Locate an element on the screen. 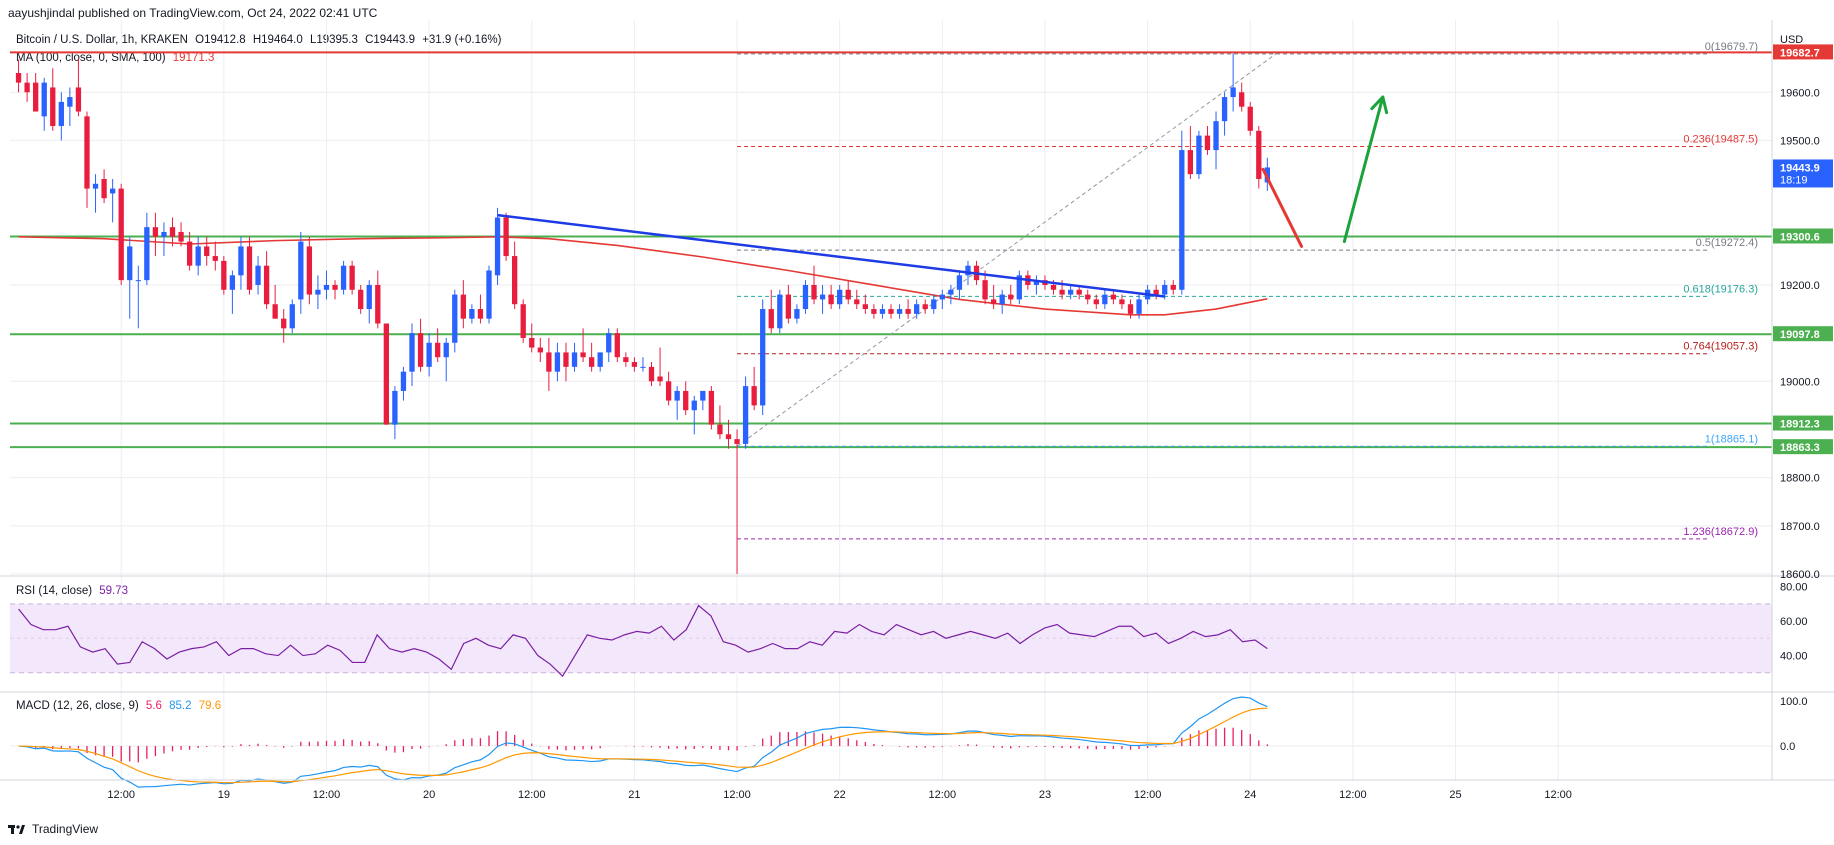 The height and width of the screenshot is (845, 1834). ma-100-line is located at coordinates (643, 275).